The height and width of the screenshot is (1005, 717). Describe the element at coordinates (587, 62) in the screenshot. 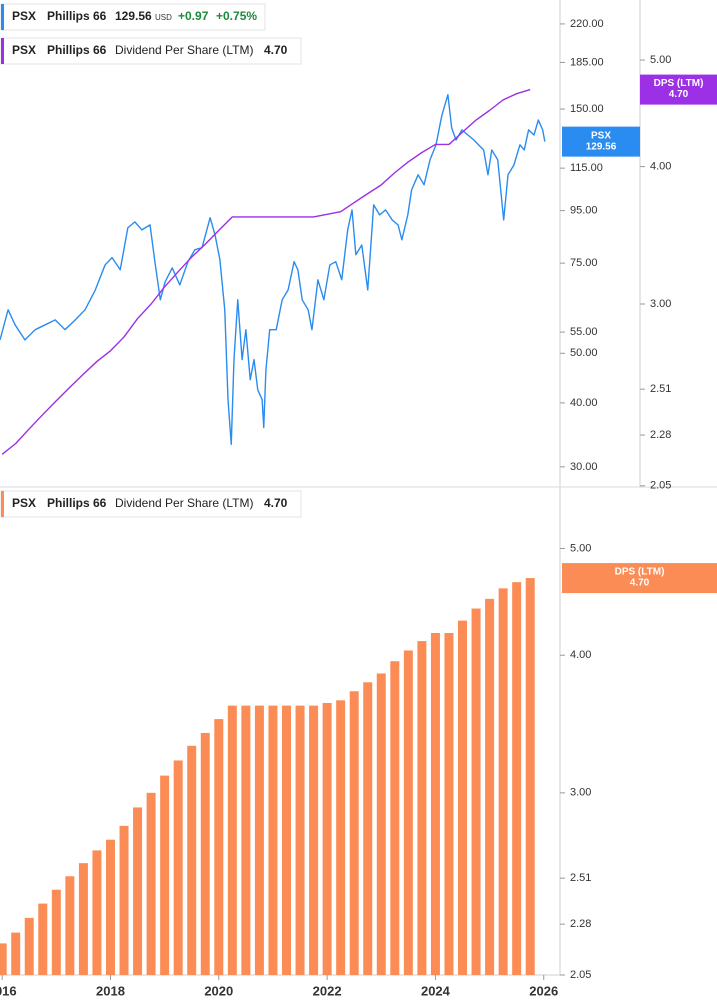

I see `y-tick-label: 185.00` at that location.